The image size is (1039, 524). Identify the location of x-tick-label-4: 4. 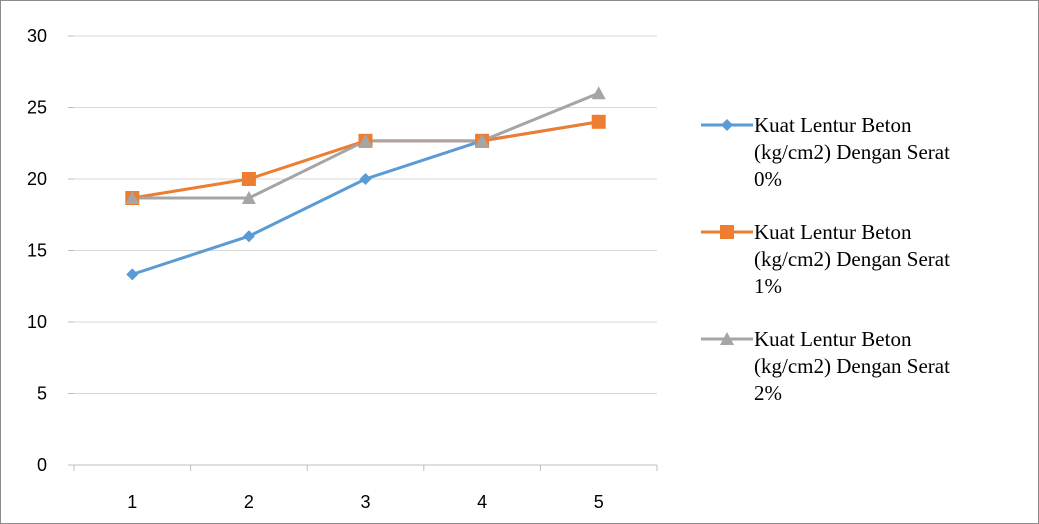
(482, 502).